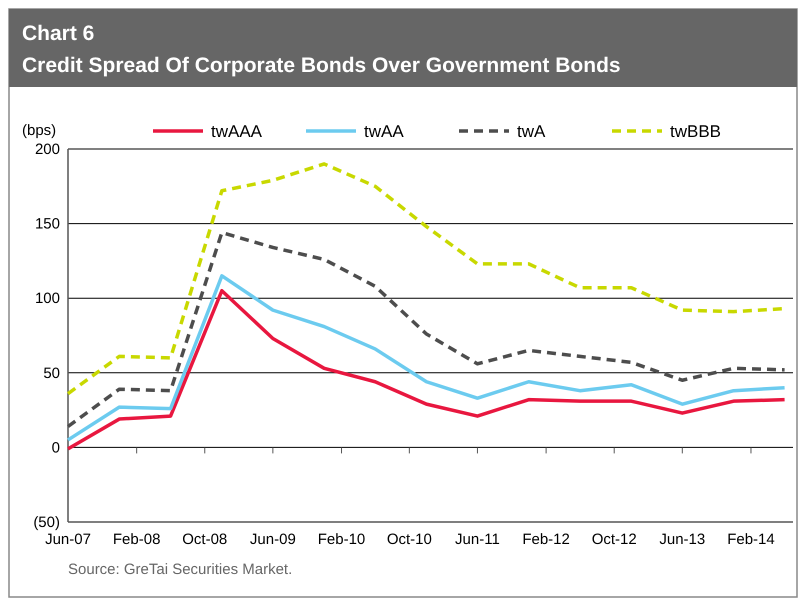  I want to click on x-tick-label: Feb-14, so click(751, 539).